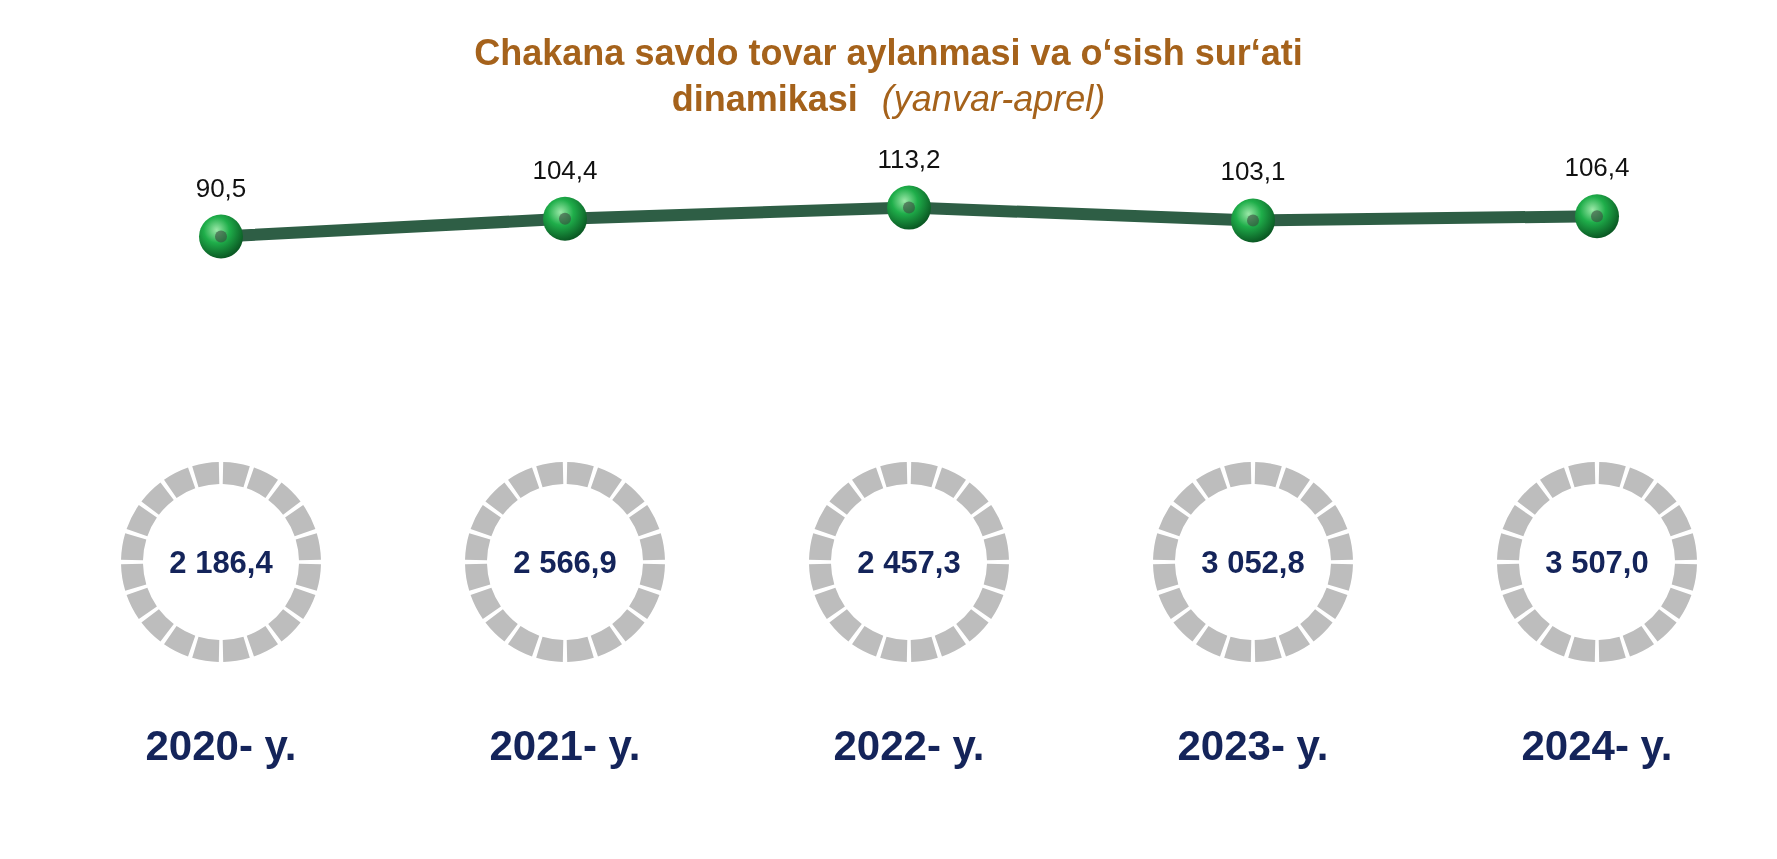  Describe the element at coordinates (565, 562) in the screenshot. I see `text: 2 566,9` at that location.